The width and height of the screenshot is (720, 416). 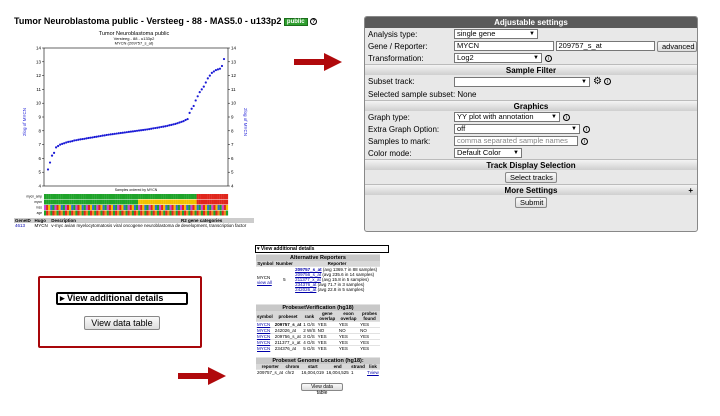 I want to click on alt-reporter-link: 209756_s_at, so click(x=308, y=274).